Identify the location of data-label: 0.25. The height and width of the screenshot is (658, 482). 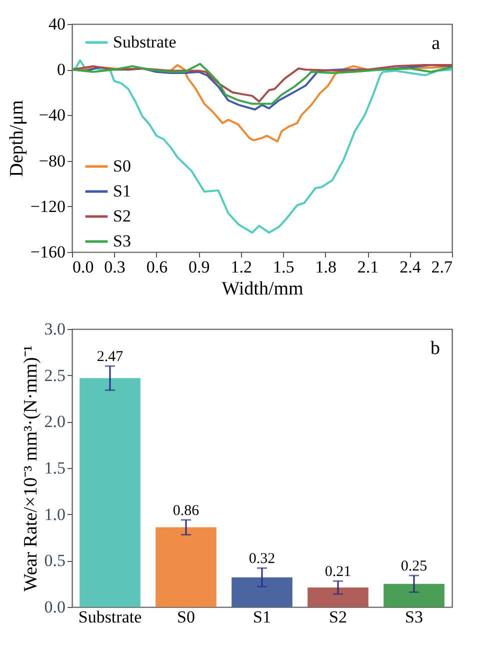
(414, 566).